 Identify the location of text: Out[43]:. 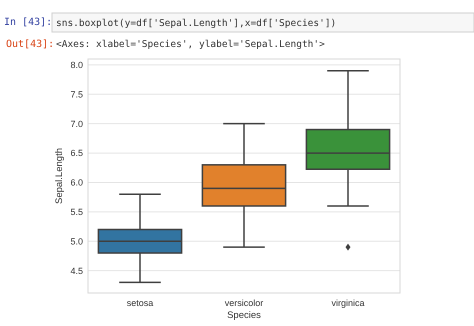
(30, 44).